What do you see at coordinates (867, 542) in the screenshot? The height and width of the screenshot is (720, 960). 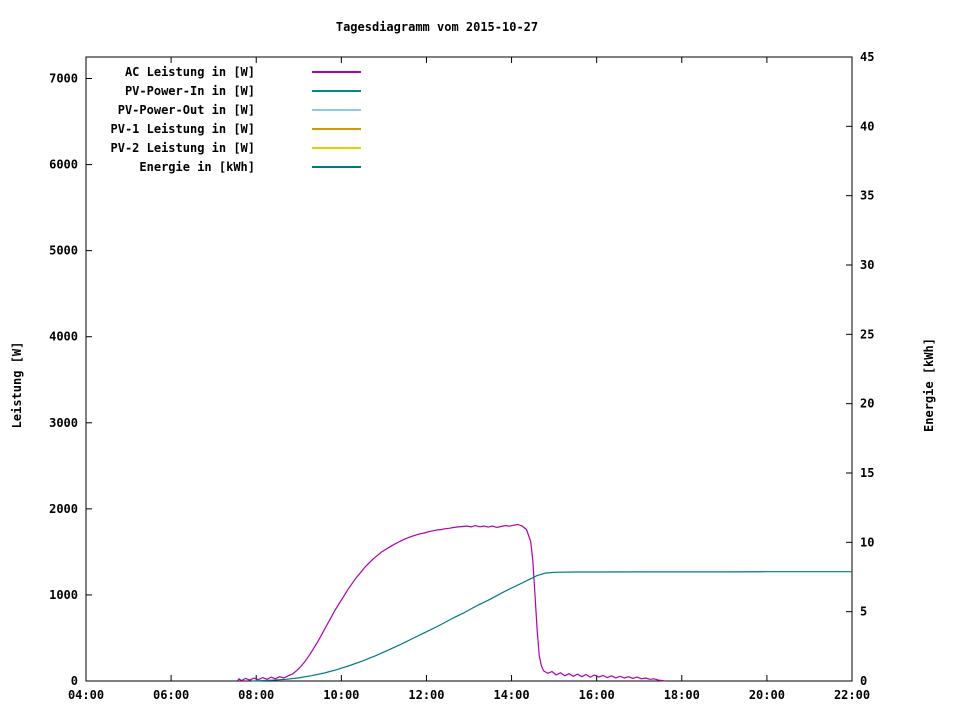 I see `y-right-tick-label: 10` at bounding box center [867, 542].